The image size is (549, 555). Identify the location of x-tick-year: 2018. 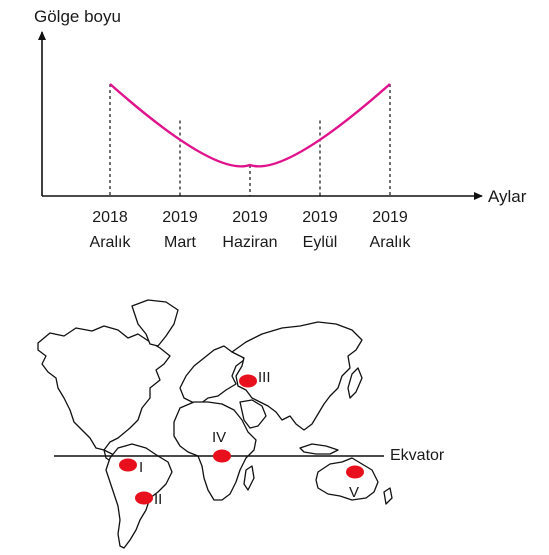
(110, 217).